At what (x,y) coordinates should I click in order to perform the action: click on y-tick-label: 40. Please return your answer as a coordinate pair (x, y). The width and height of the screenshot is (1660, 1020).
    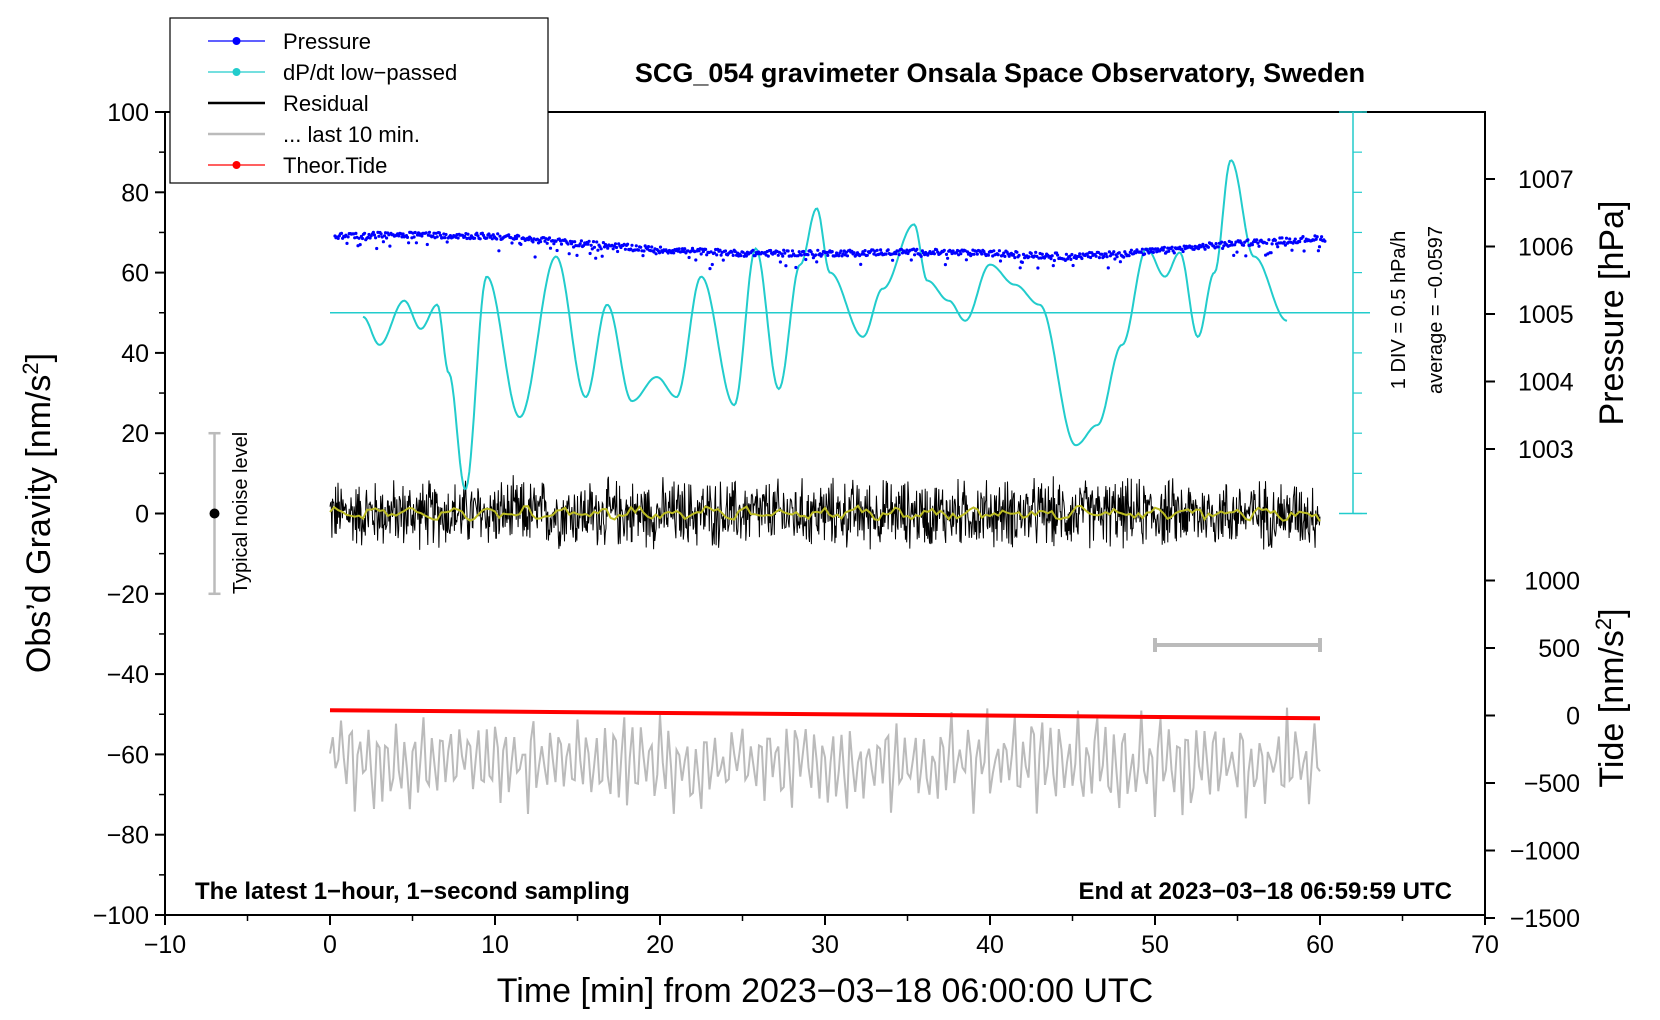
    Looking at the image, I should click on (135, 354).